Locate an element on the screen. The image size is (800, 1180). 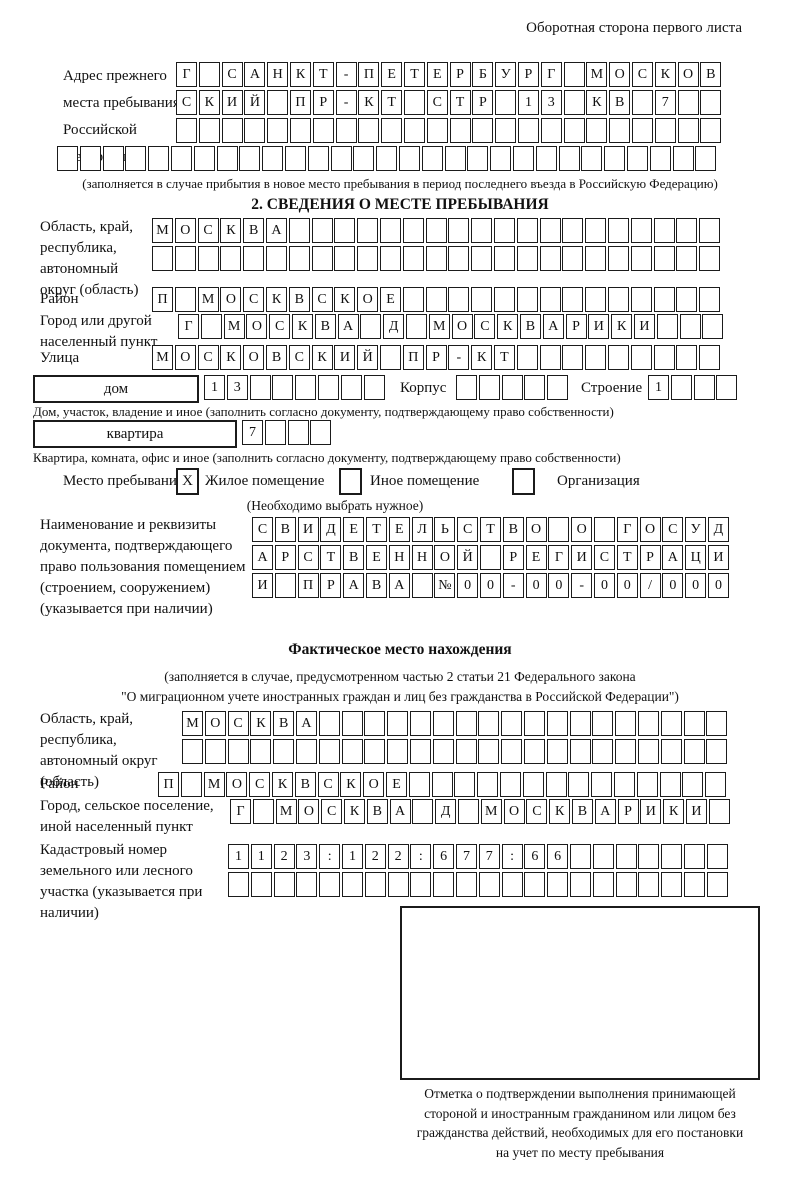
char-cell: П is located at coordinates (300, 102).